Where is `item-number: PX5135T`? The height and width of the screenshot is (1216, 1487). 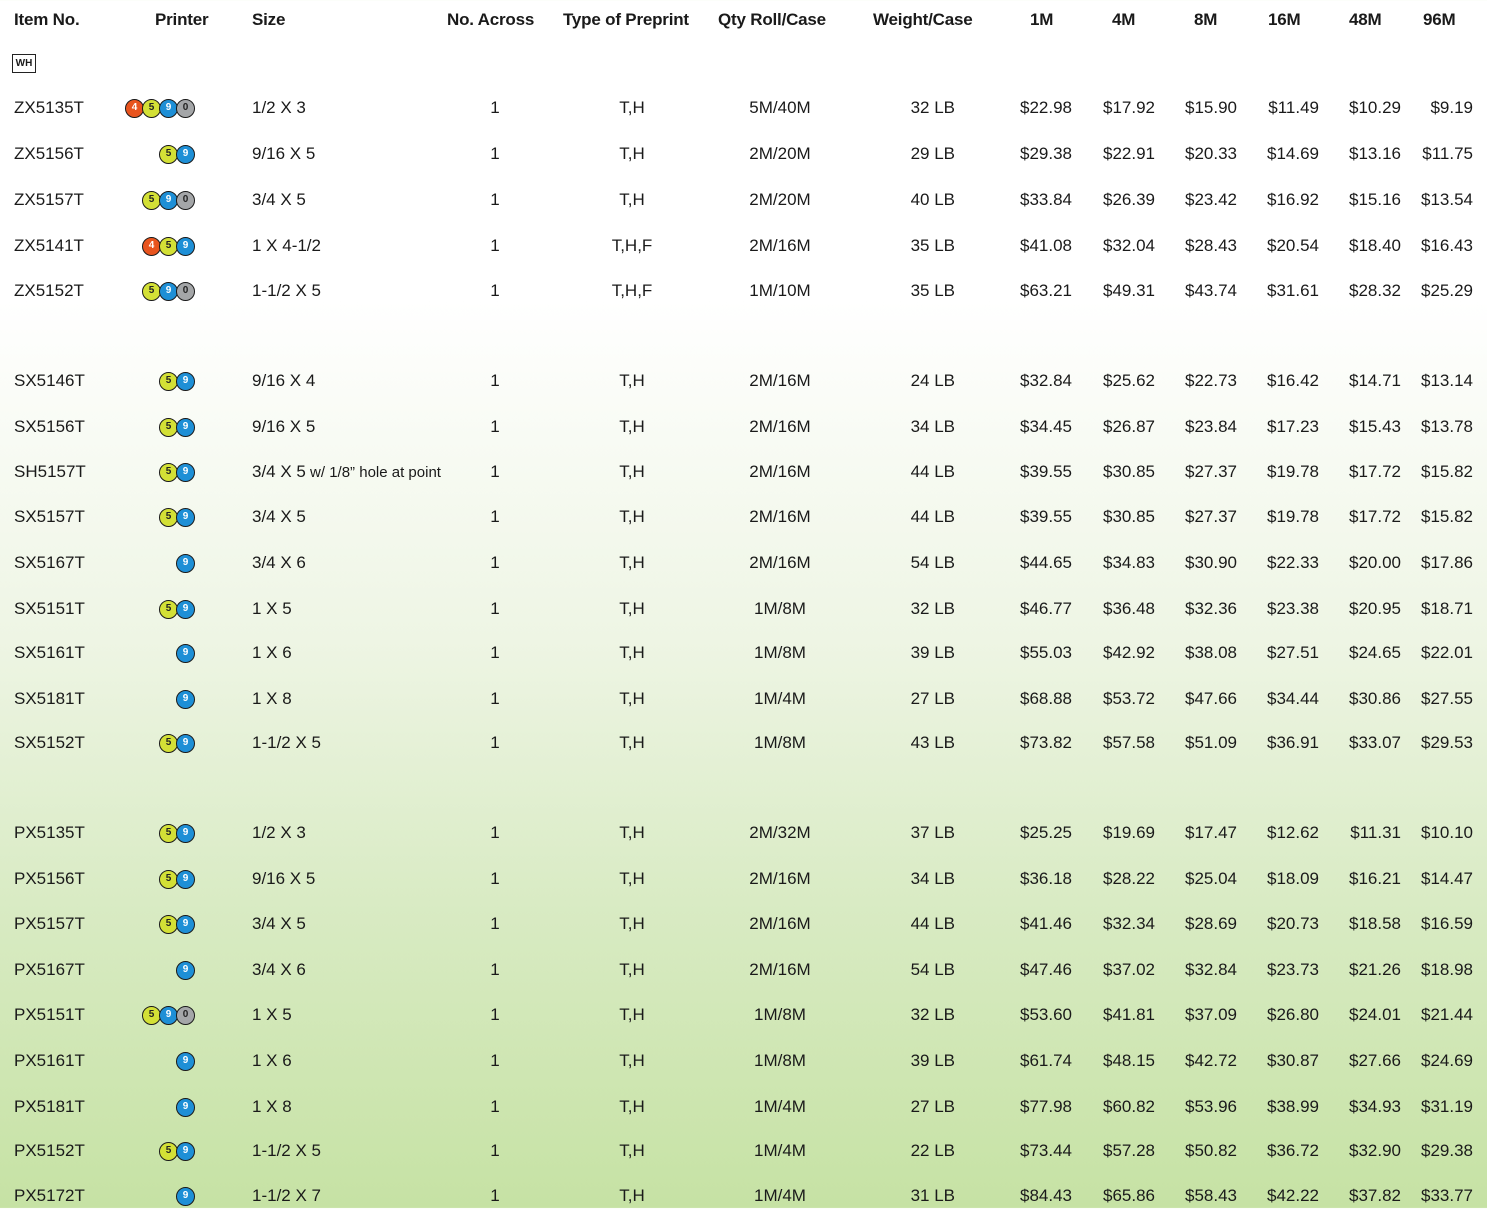 item-number: PX5135T is located at coordinates (49, 832).